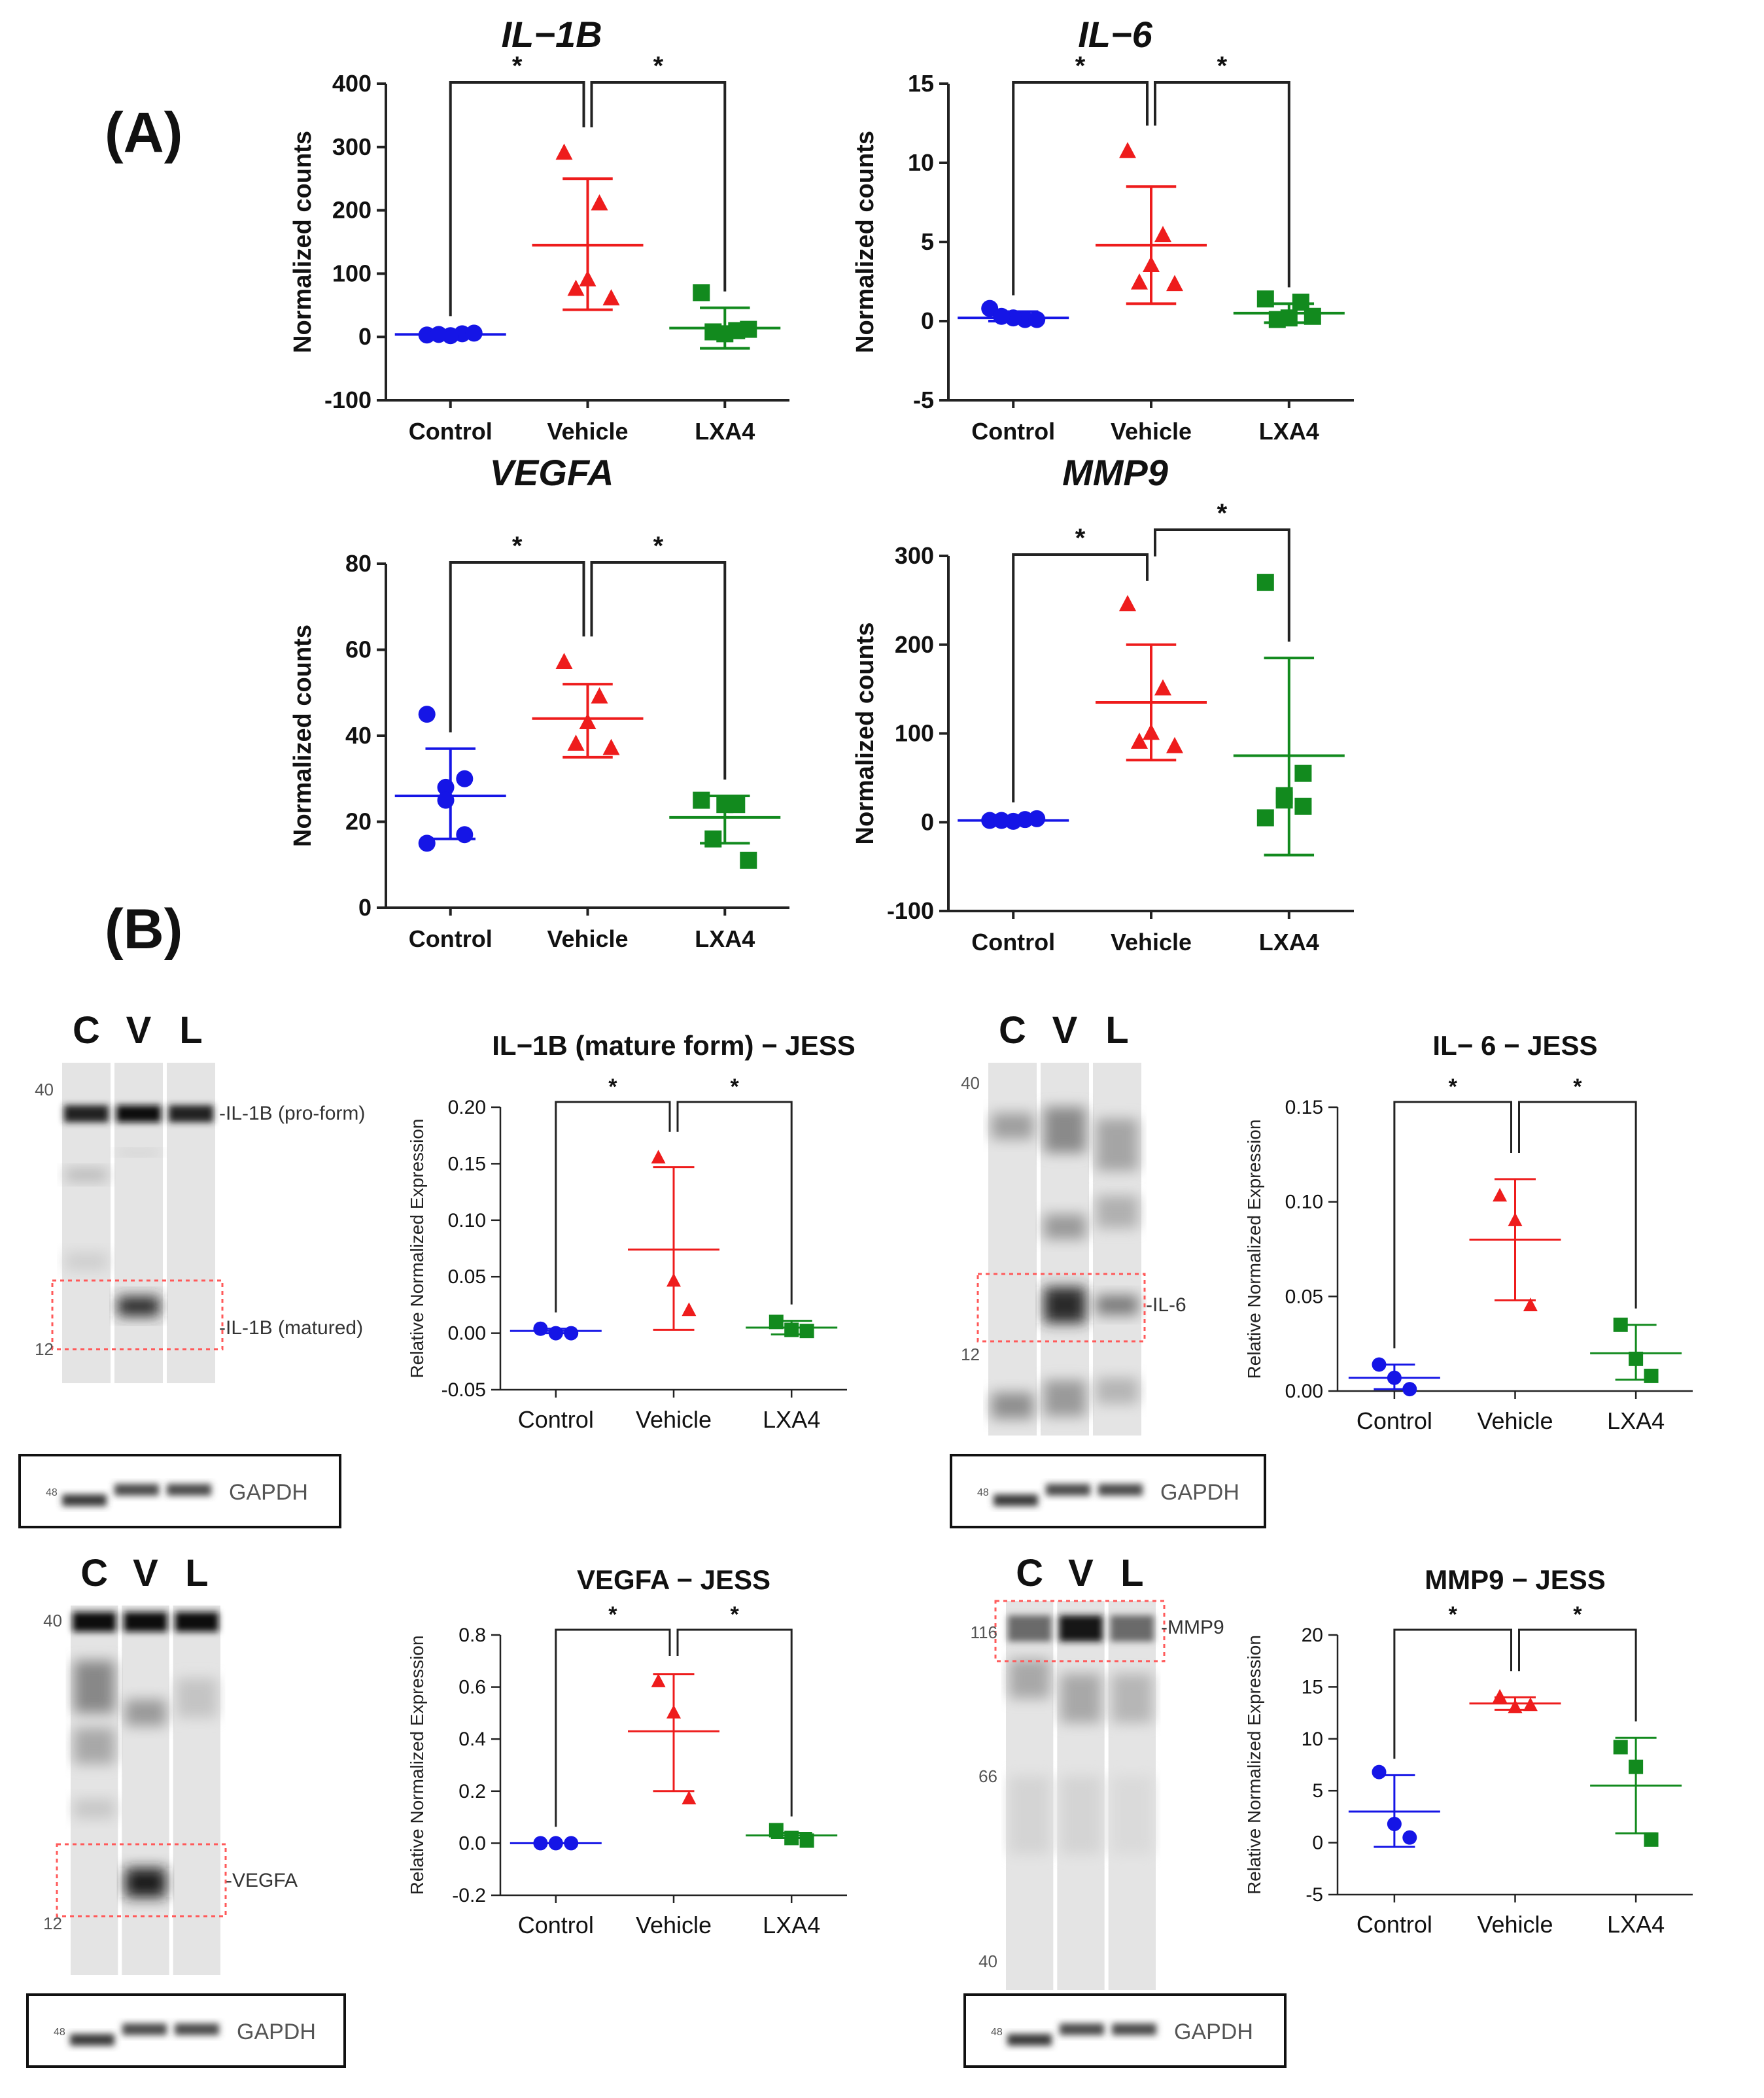 This screenshot has width=1764, height=2098. Describe the element at coordinates (472, 1688) in the screenshot. I see `y-tick-label: 0.6` at that location.